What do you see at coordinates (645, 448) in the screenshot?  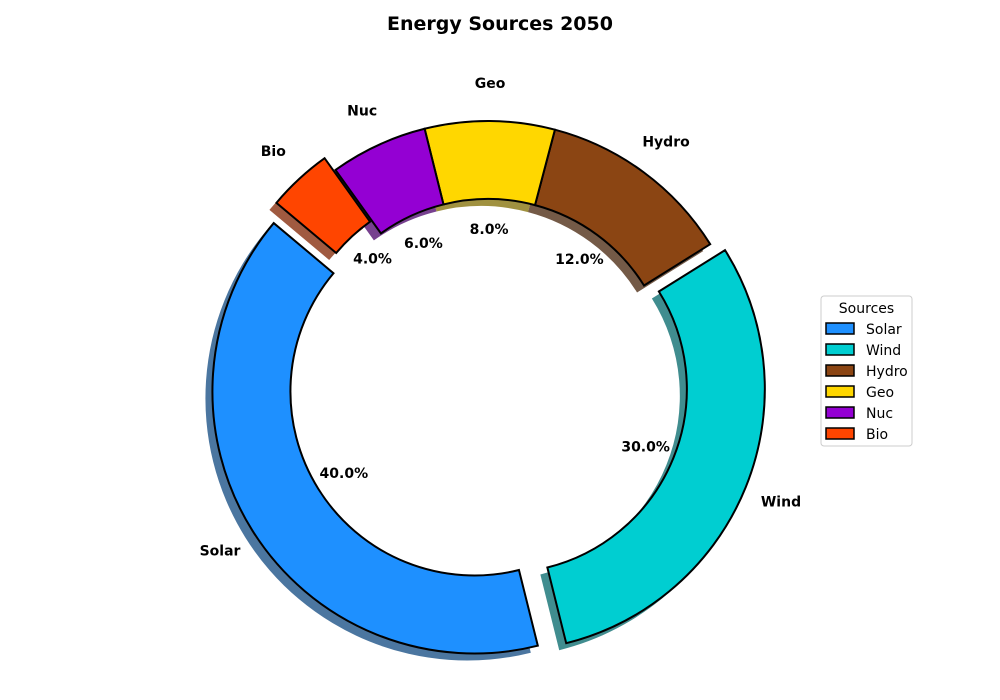 I see `percent-label-wind: 30.0%` at bounding box center [645, 448].